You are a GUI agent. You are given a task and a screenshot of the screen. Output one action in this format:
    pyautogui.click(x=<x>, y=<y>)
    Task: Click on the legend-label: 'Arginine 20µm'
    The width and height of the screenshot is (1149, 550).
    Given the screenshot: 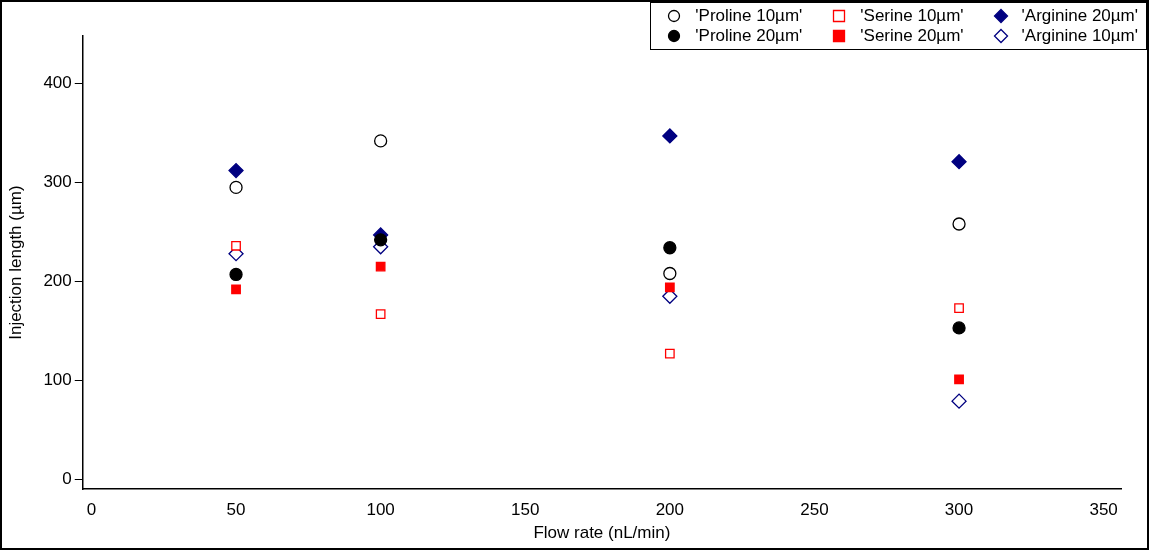 What is the action you would take?
    pyautogui.click(x=1079, y=16)
    